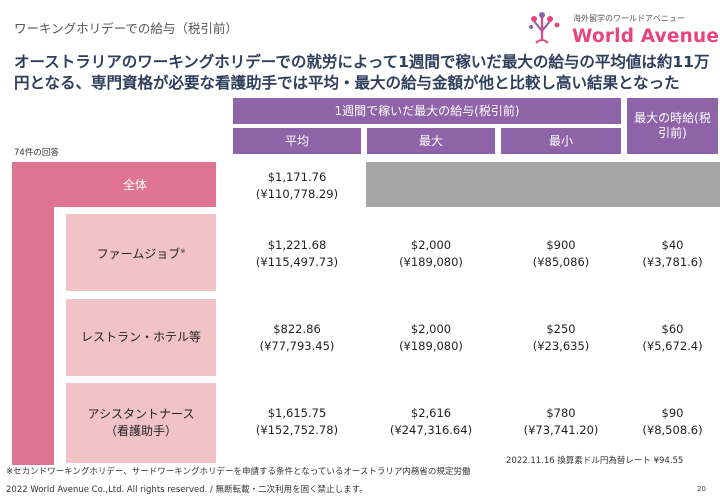  Describe the element at coordinates (297, 245) in the screenshot. I see `farm-avg-usd: $1,221.68` at that location.